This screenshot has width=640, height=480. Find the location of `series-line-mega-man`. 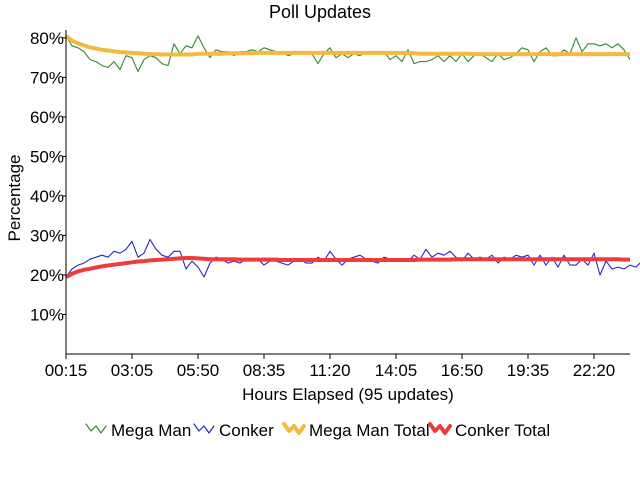

series-line-mega-man is located at coordinates (348, 54).